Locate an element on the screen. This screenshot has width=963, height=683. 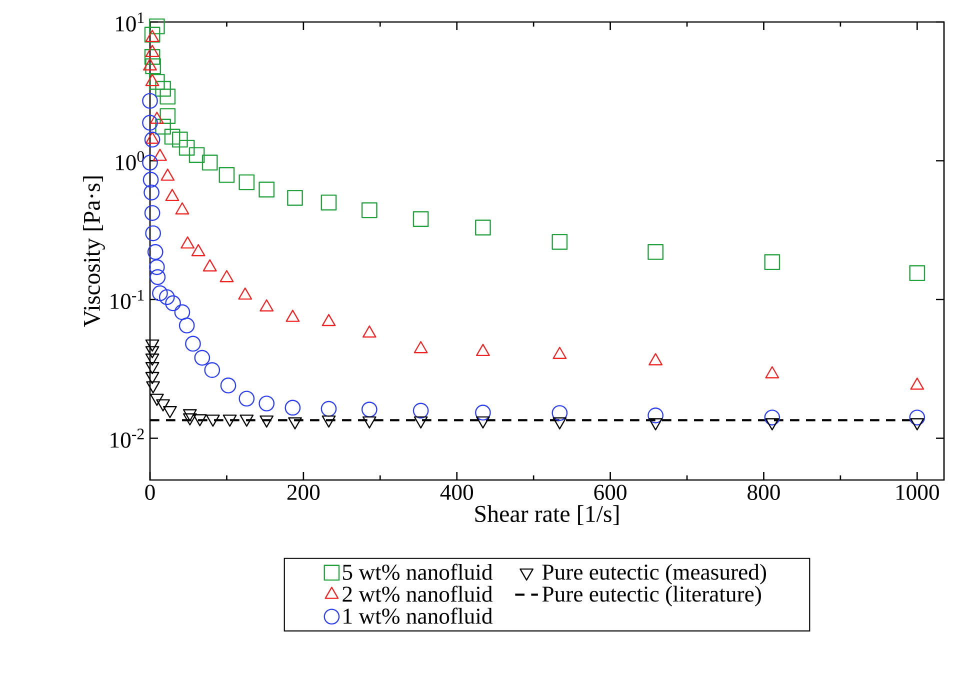
y-tick-label: 10$^{-2}$ is located at coordinates (127, 438).